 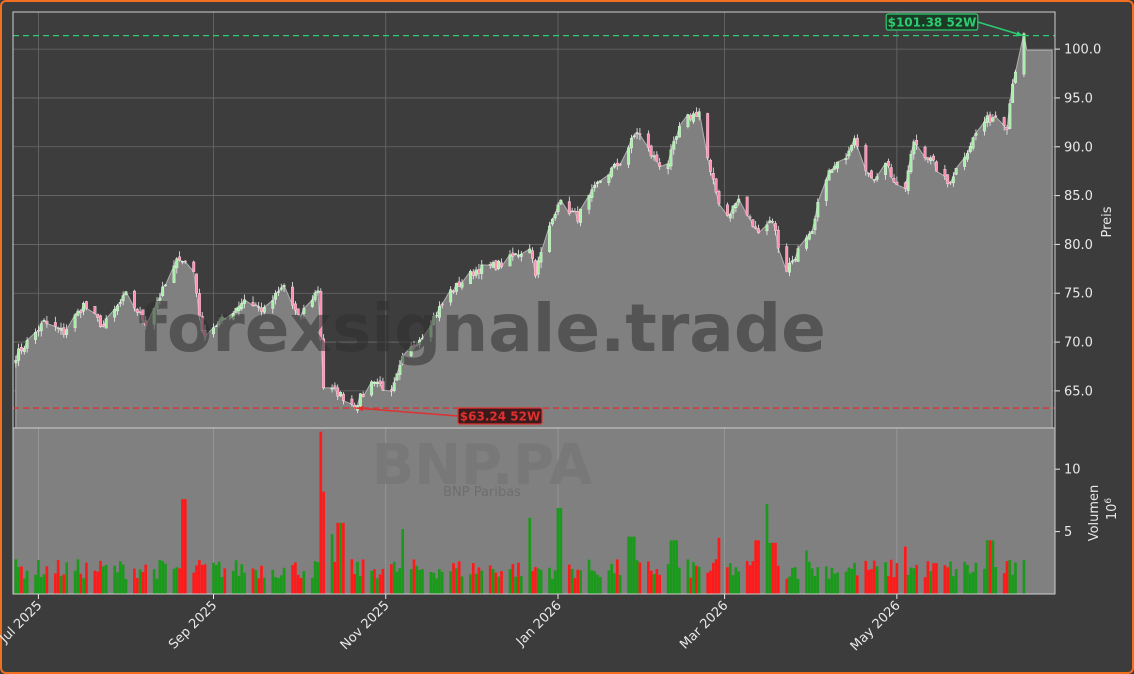 I want to click on x-tick-label: Mar 2026, so click(x=704, y=625).